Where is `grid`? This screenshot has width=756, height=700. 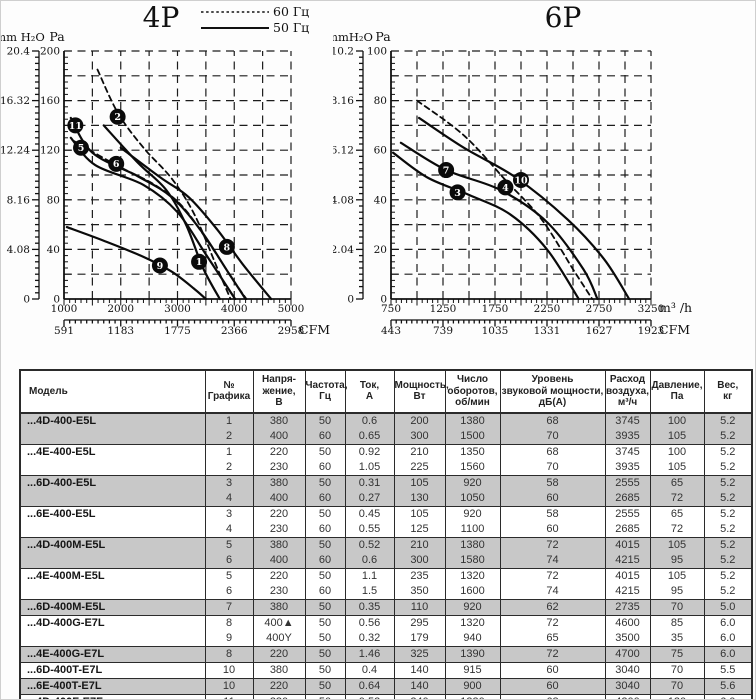
grid is located at coordinates (521, 174).